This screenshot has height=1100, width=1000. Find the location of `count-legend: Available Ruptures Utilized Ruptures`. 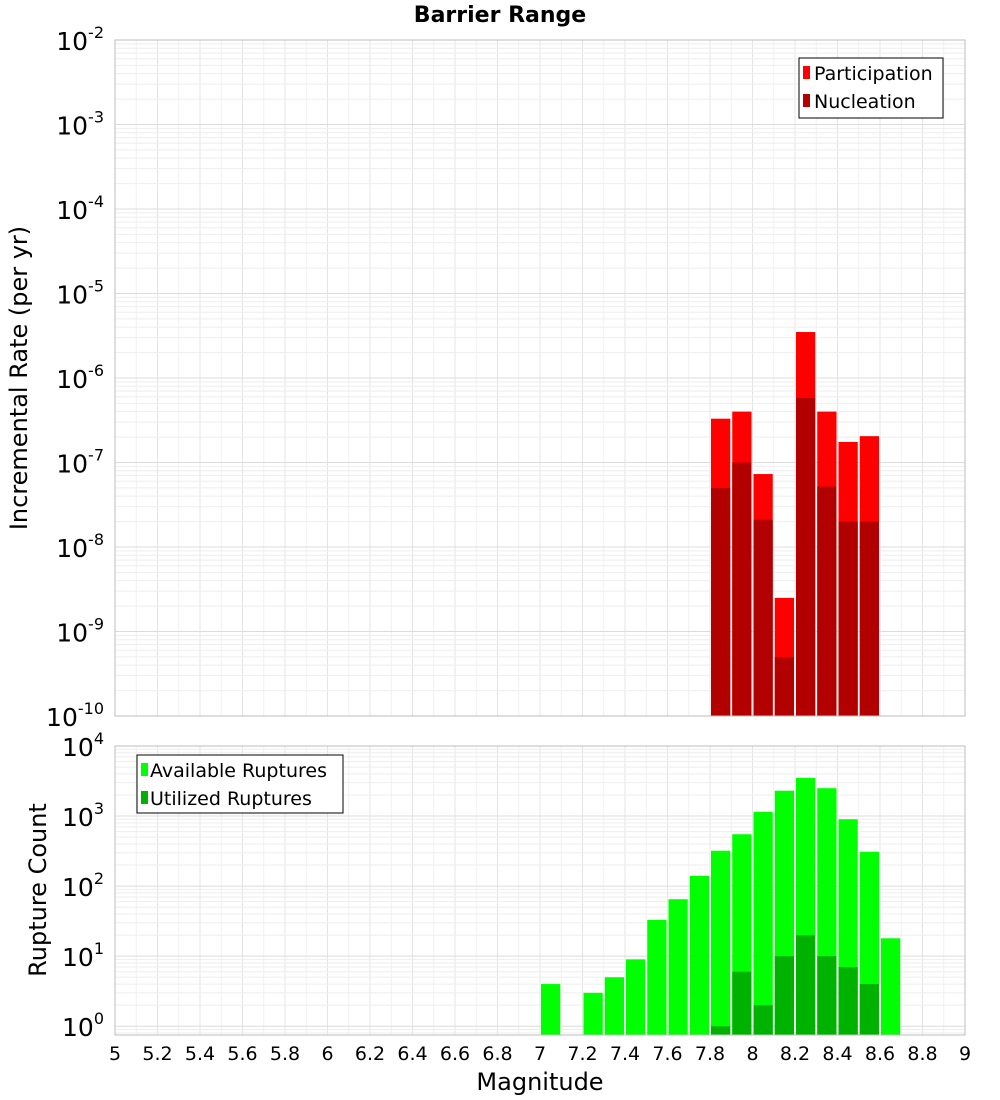

count-legend: Available Ruptures Utilized Ruptures is located at coordinates (240, 784).